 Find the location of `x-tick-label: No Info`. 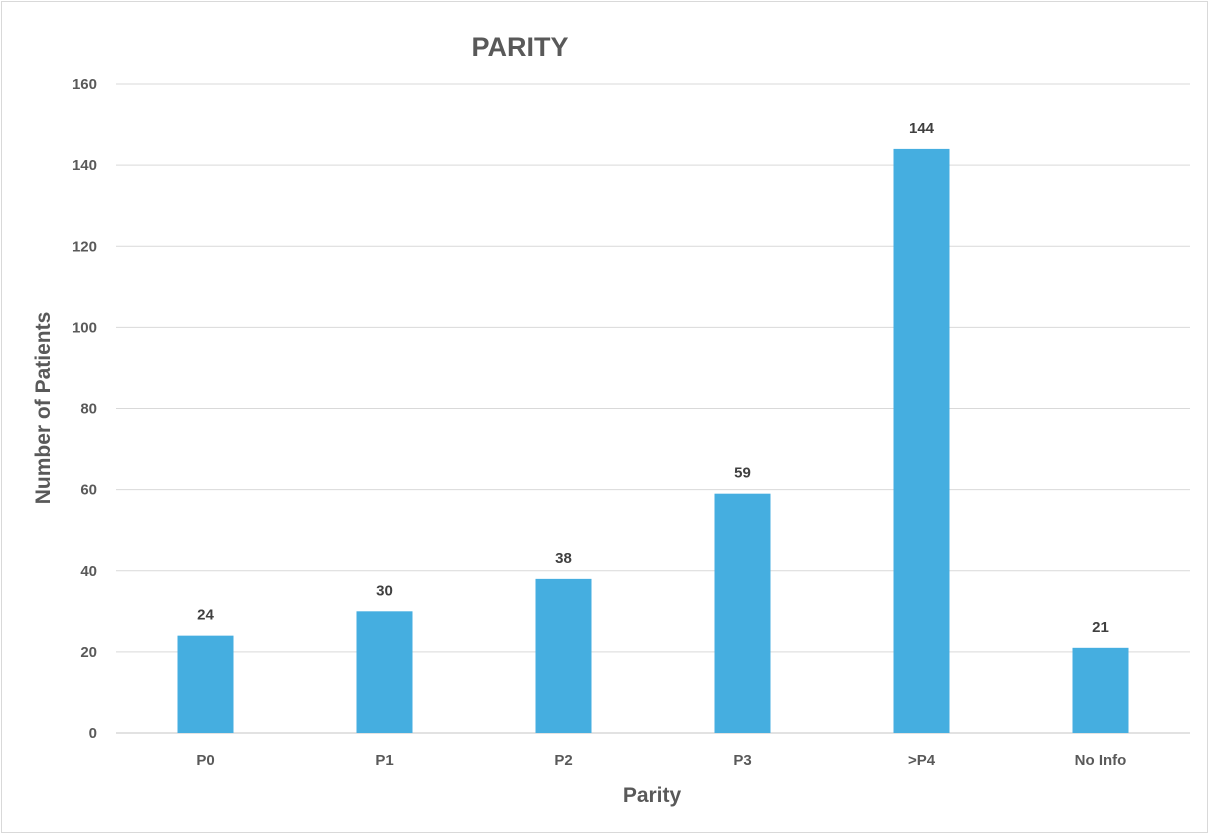

x-tick-label: No Info is located at coordinates (1101, 760).